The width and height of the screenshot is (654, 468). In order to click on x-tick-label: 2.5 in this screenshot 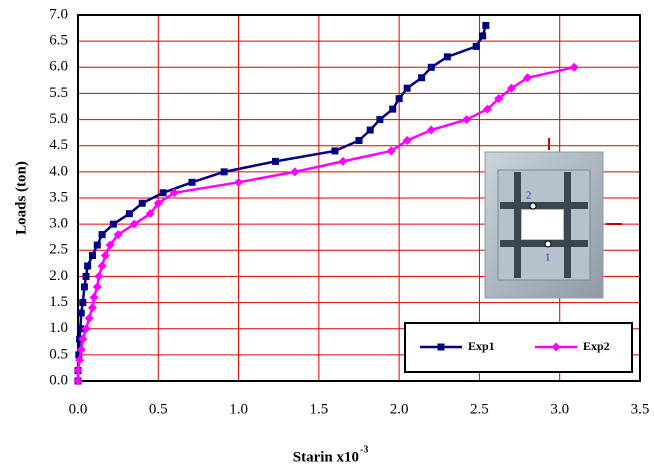, I will do `click(479, 409)`.